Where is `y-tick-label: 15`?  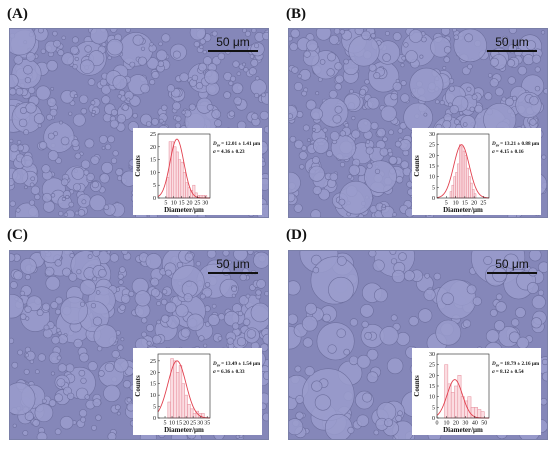
y-tick-label: 15 is located at coordinates (153, 385).